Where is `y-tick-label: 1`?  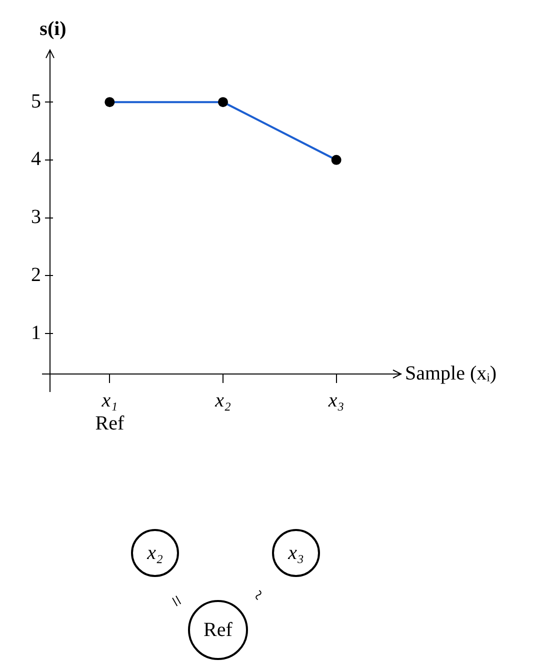
y-tick-label: 1 is located at coordinates (36, 333).